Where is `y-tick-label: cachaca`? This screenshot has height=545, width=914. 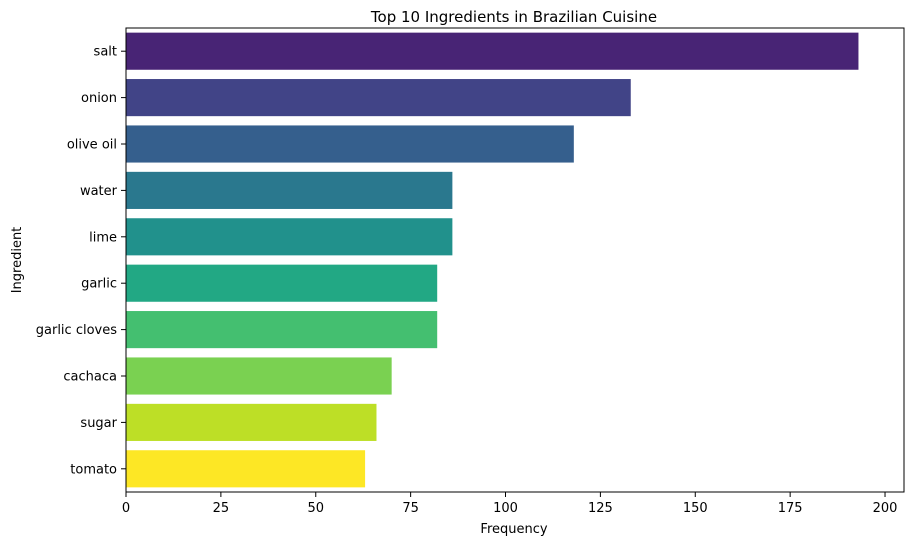
y-tick-label: cachaca is located at coordinates (90, 377).